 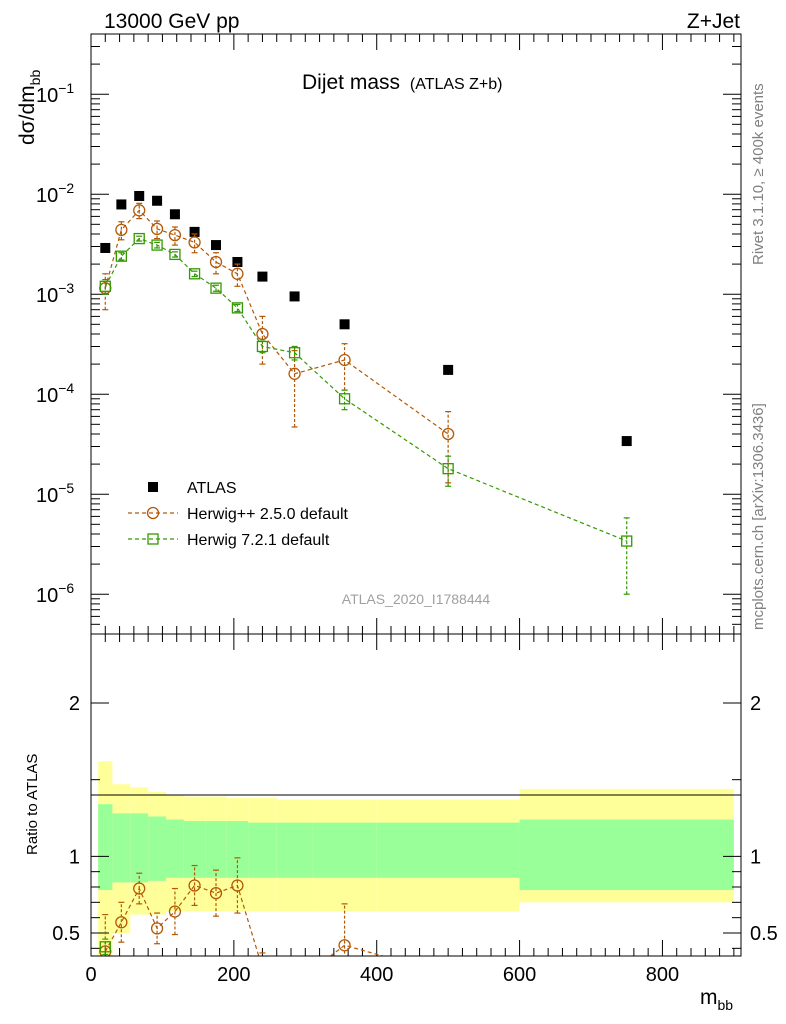 What do you see at coordinates (662, 975) in the screenshot?
I see `x-tick-label: 800` at bounding box center [662, 975].